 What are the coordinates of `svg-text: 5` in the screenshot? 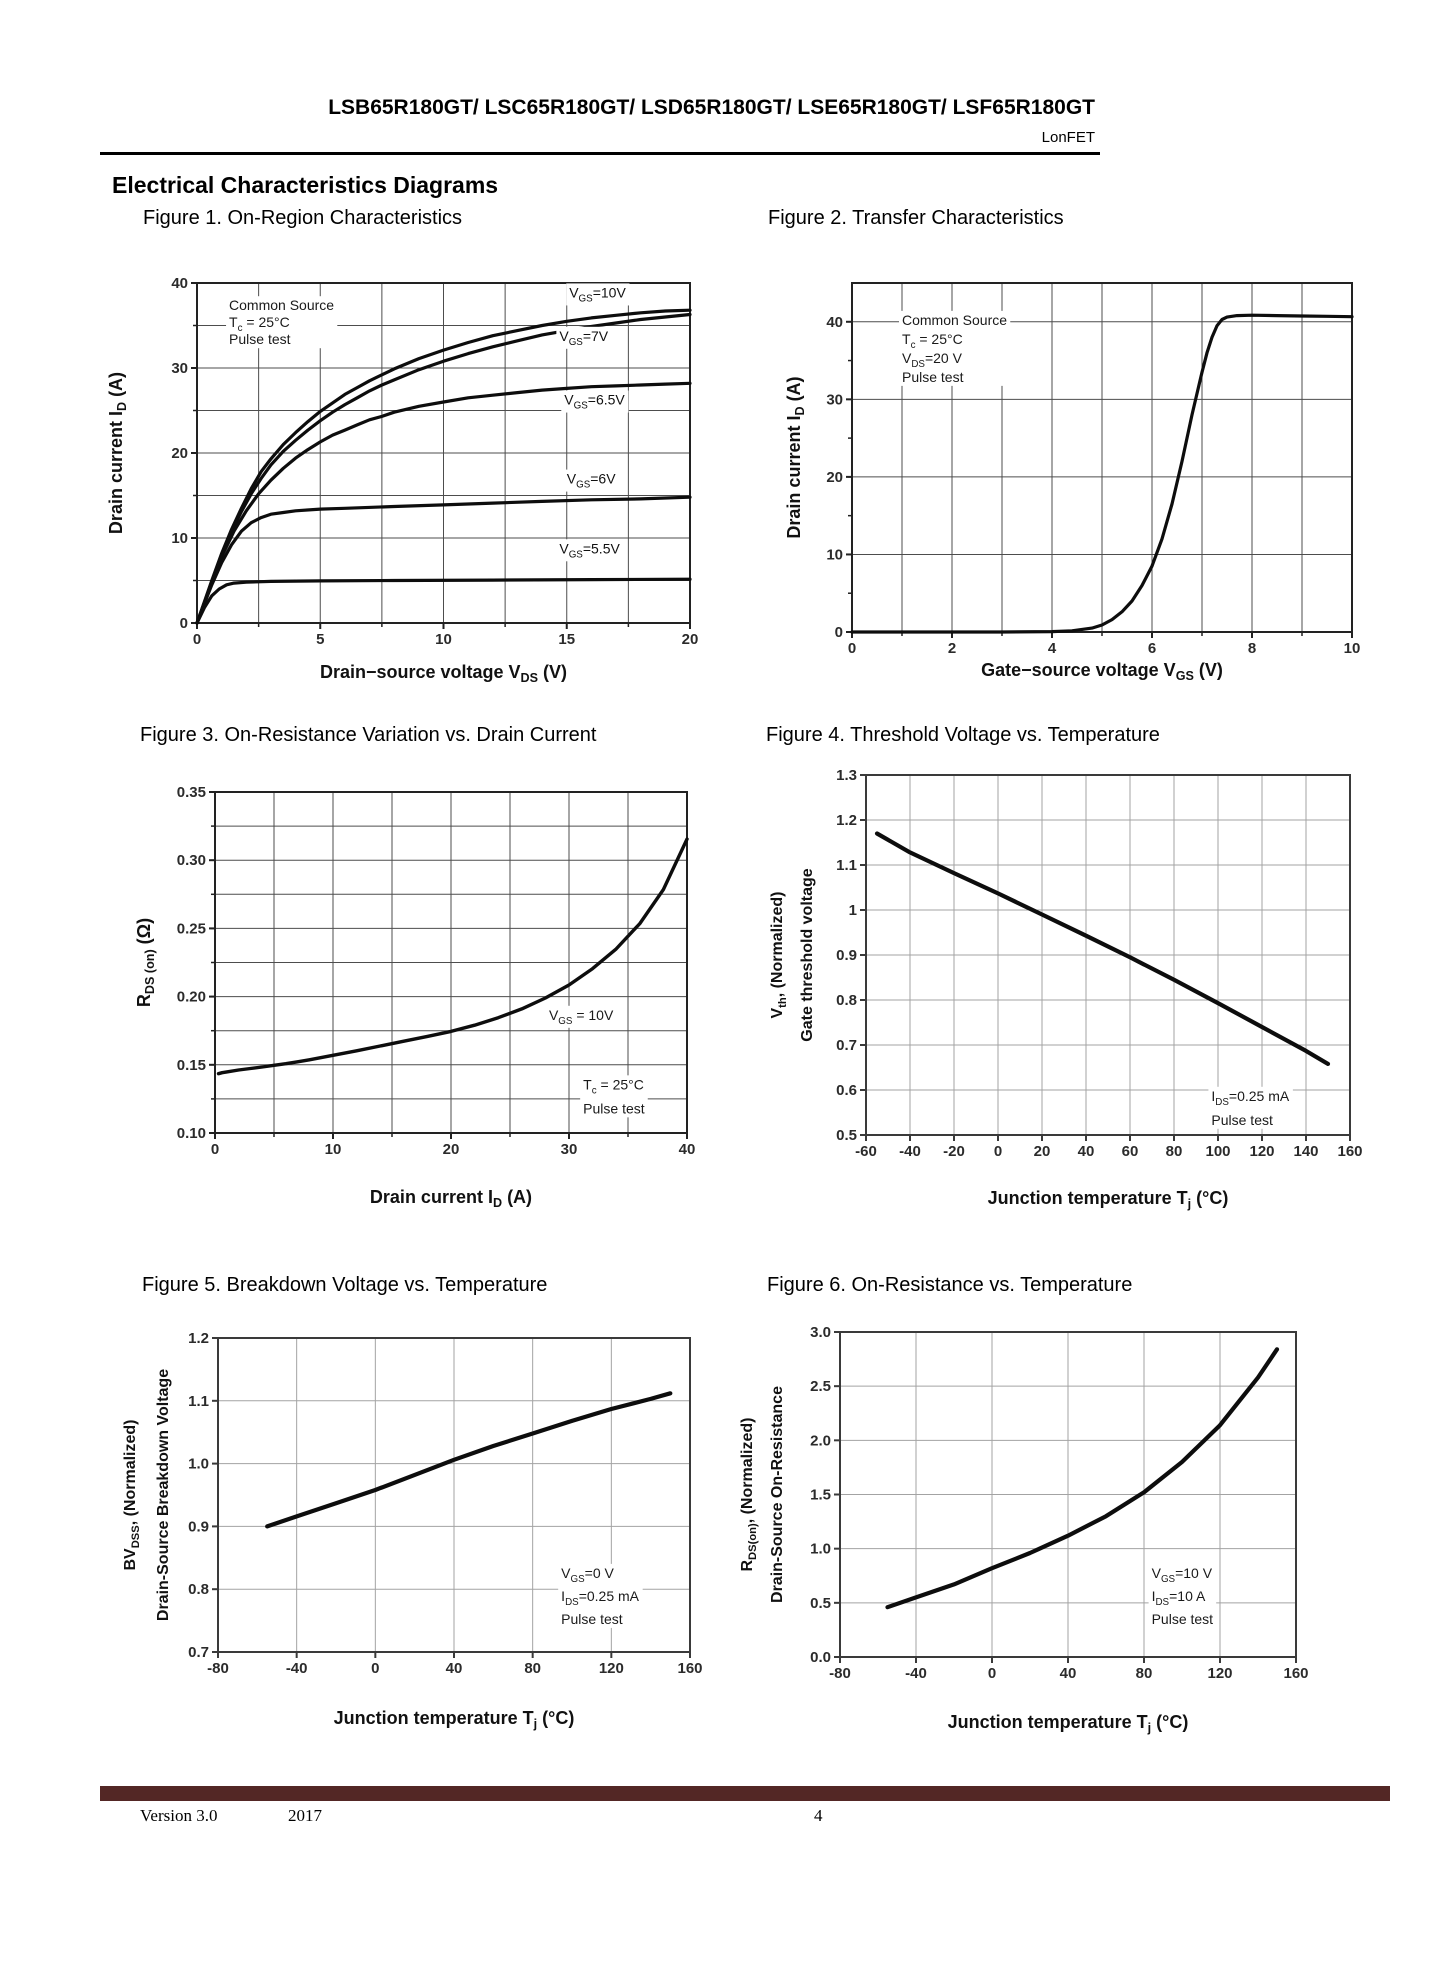 It's located at (320, 639).